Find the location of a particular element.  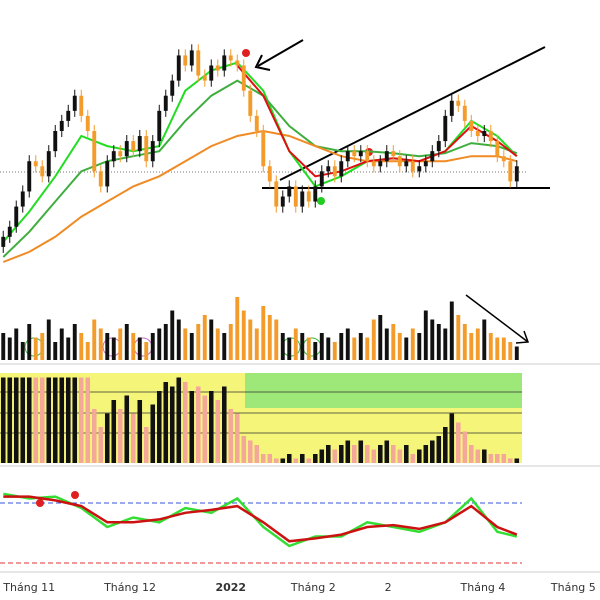

arrow-head is located at coordinates (522, 337).